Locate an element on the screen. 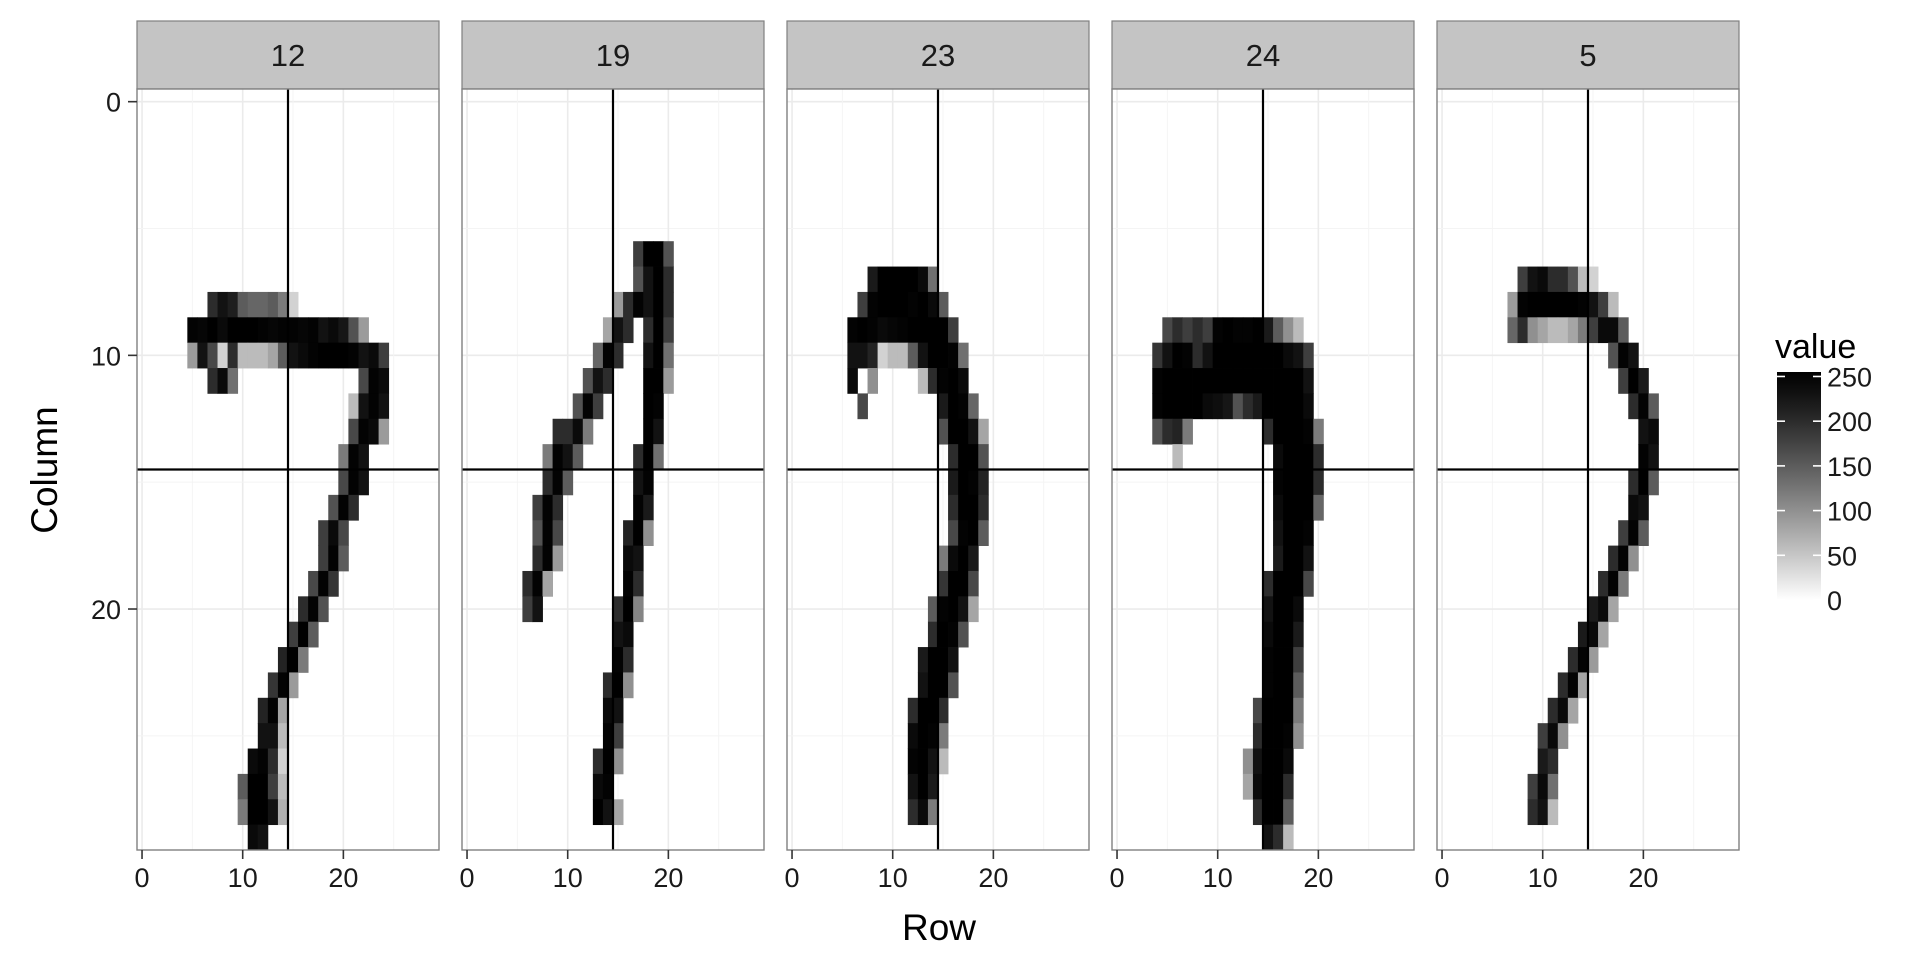  panel-border is located at coordinates (288, 469).